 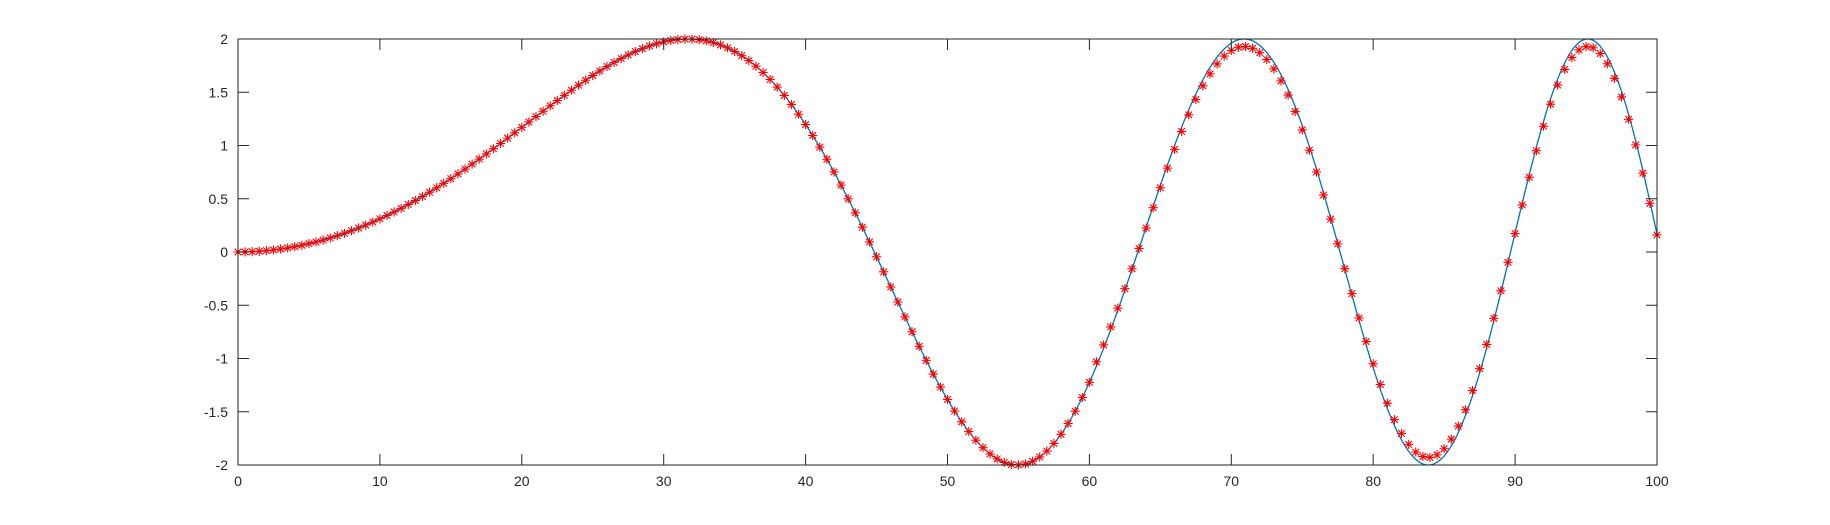 I want to click on x-tick-label: 0, so click(x=238, y=481).